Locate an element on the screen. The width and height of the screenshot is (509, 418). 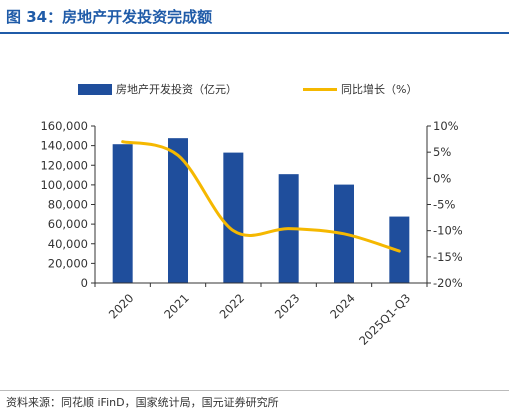
legend-bar-label: 房地产开发投资（亿元） is located at coordinates (176, 89).